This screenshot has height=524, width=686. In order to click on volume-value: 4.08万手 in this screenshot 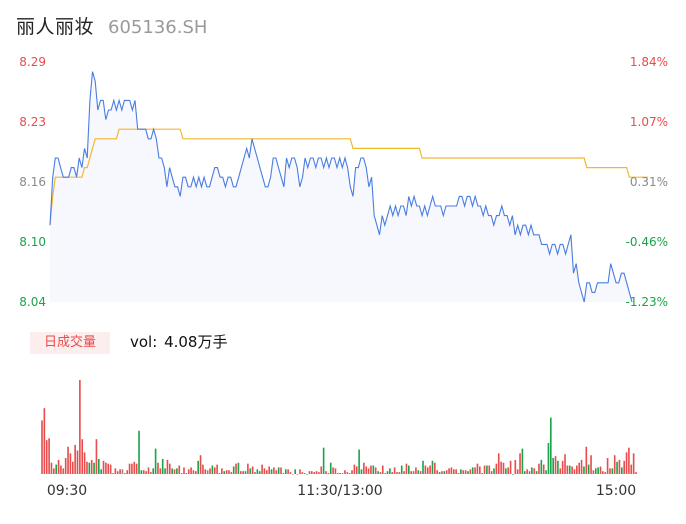, I will do `click(196, 342)`.